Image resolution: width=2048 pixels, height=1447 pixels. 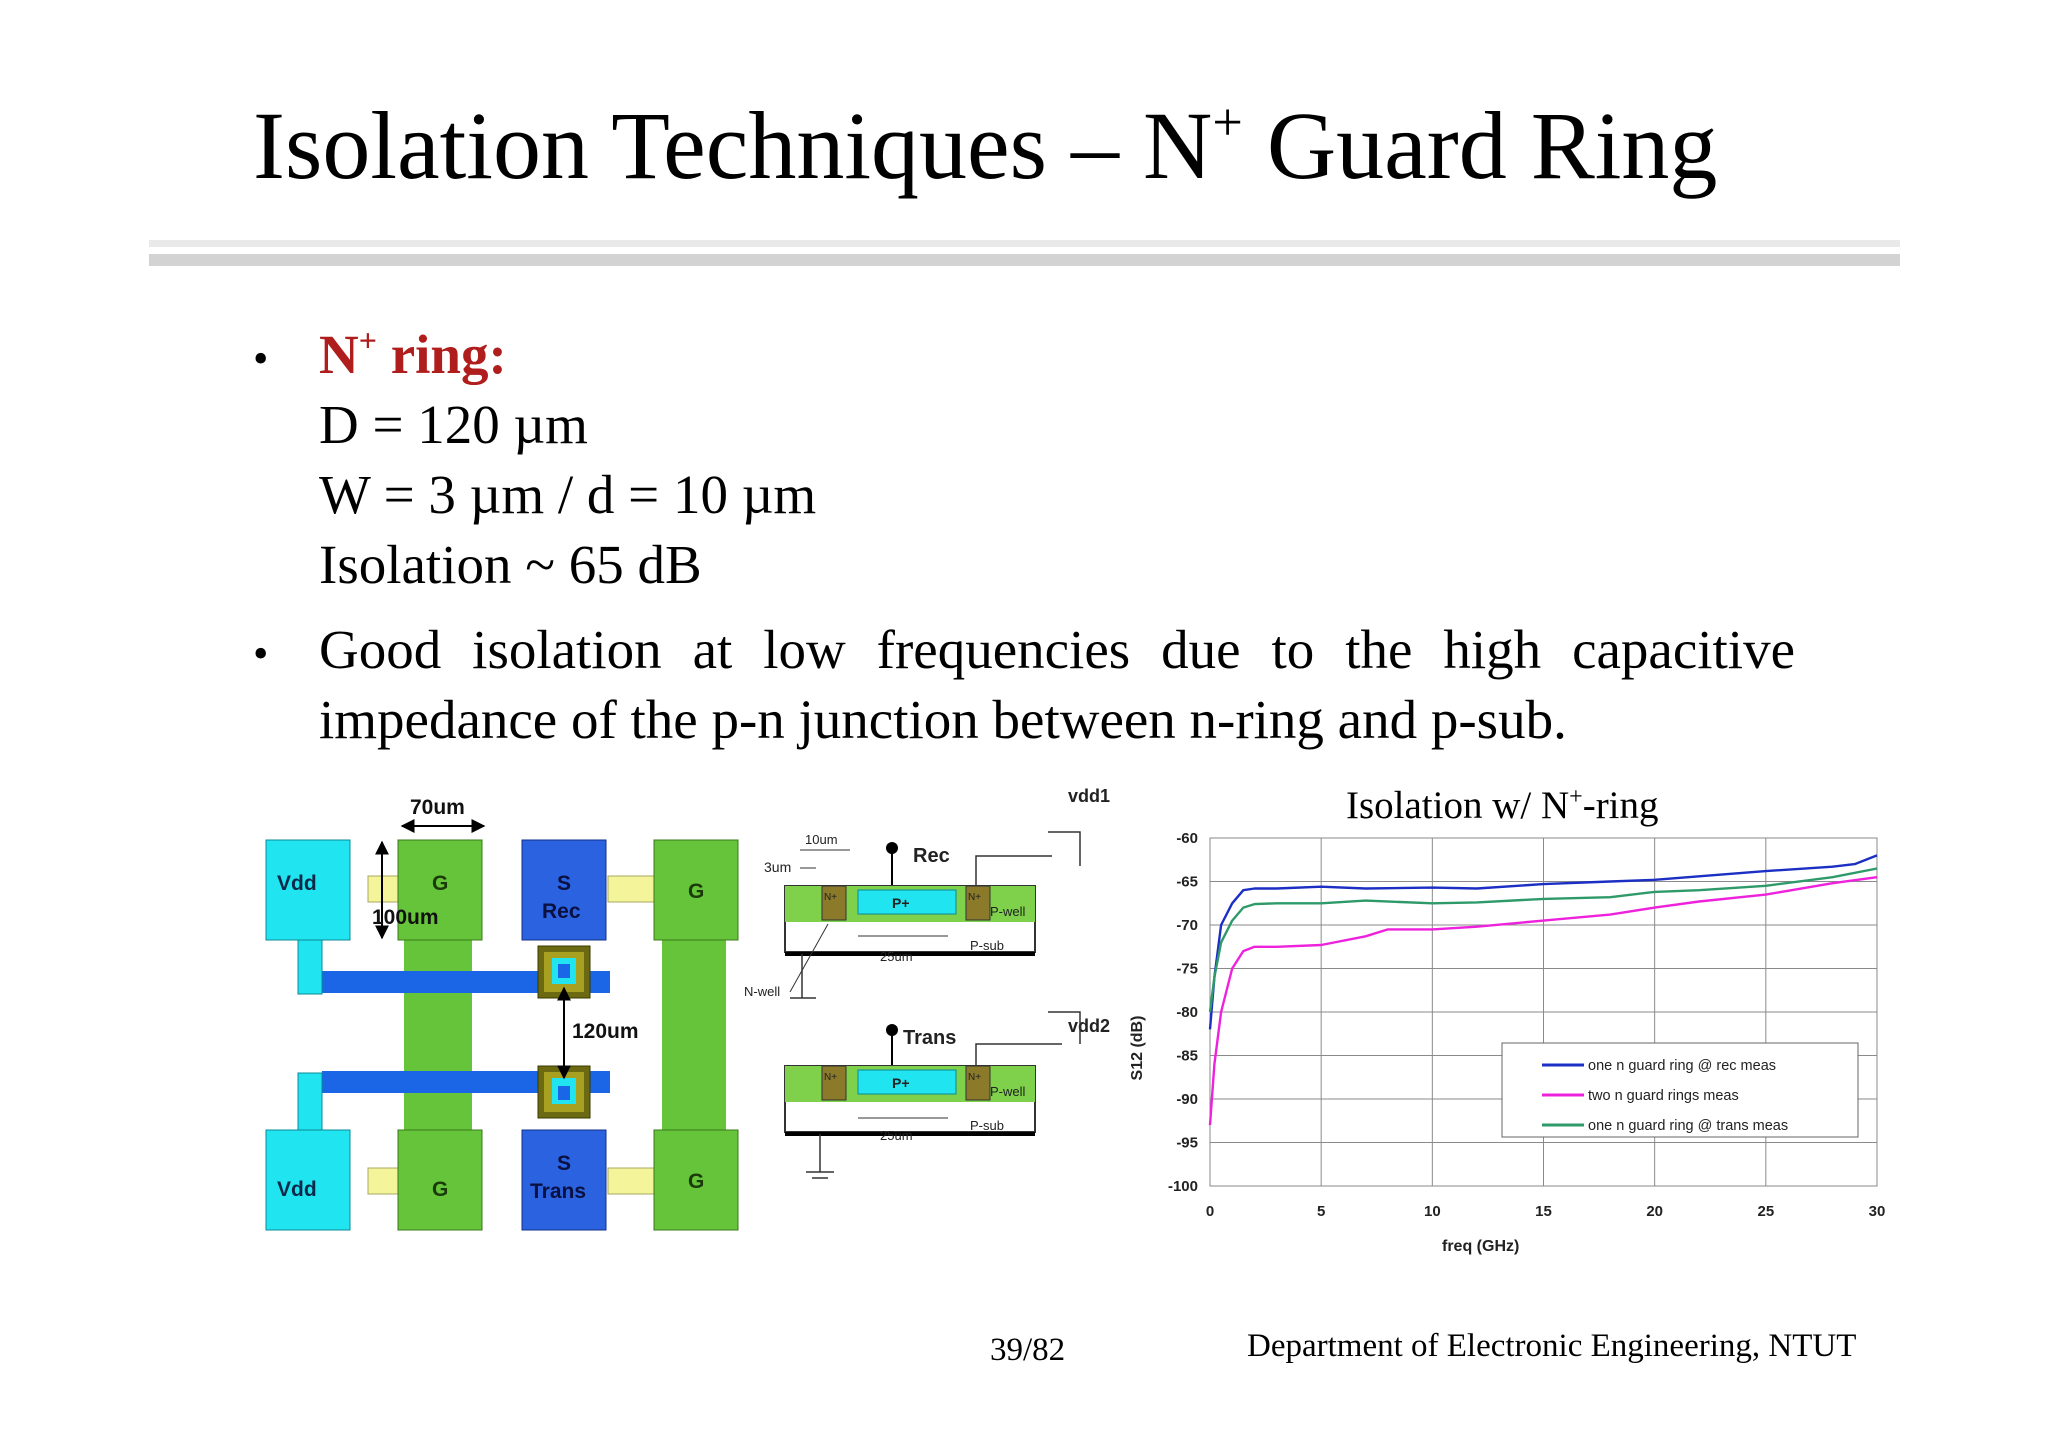 I want to click on y-tick-label: -80, so click(x=1187, y=1012).